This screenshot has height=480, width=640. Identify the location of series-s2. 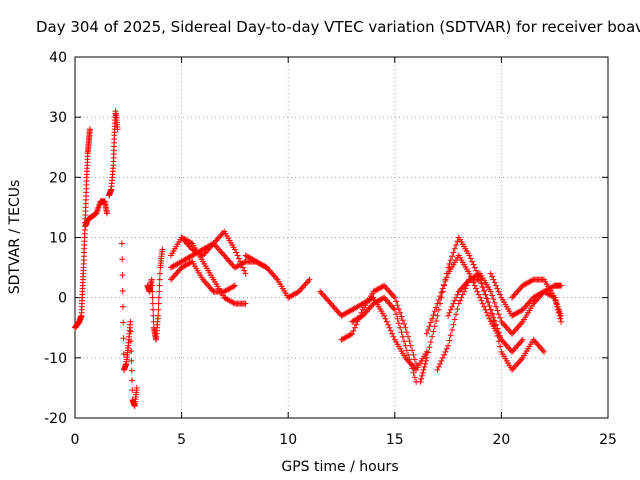
(96, 213).